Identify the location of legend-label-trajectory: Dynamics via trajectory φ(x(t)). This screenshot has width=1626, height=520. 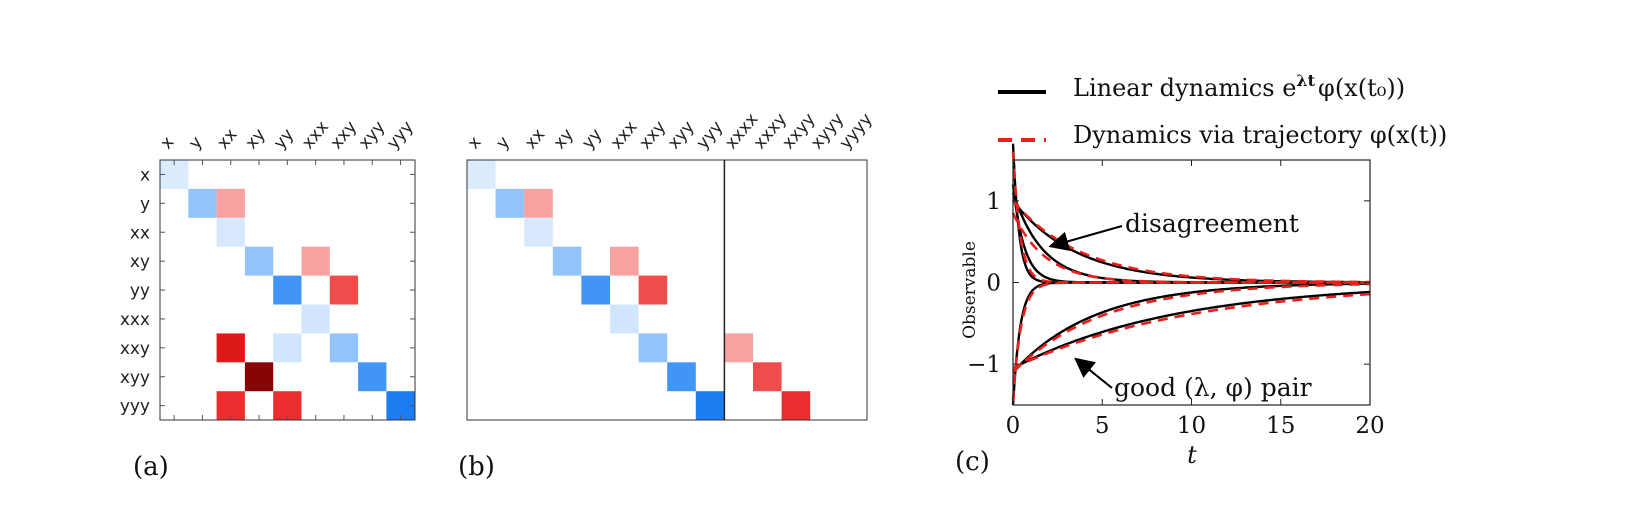
(1260, 135).